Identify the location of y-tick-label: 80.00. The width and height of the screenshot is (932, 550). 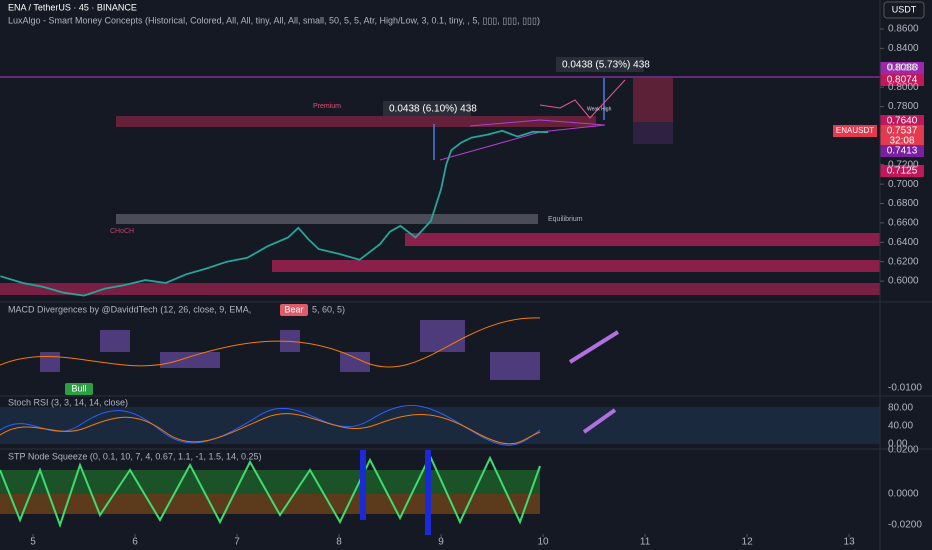
(900, 408).